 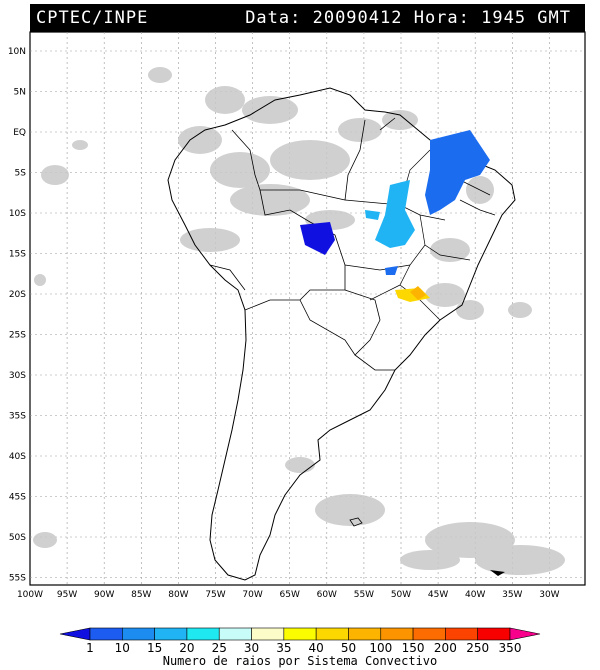 What do you see at coordinates (348, 648) in the screenshot?
I see `legend-label: 50` at bounding box center [348, 648].